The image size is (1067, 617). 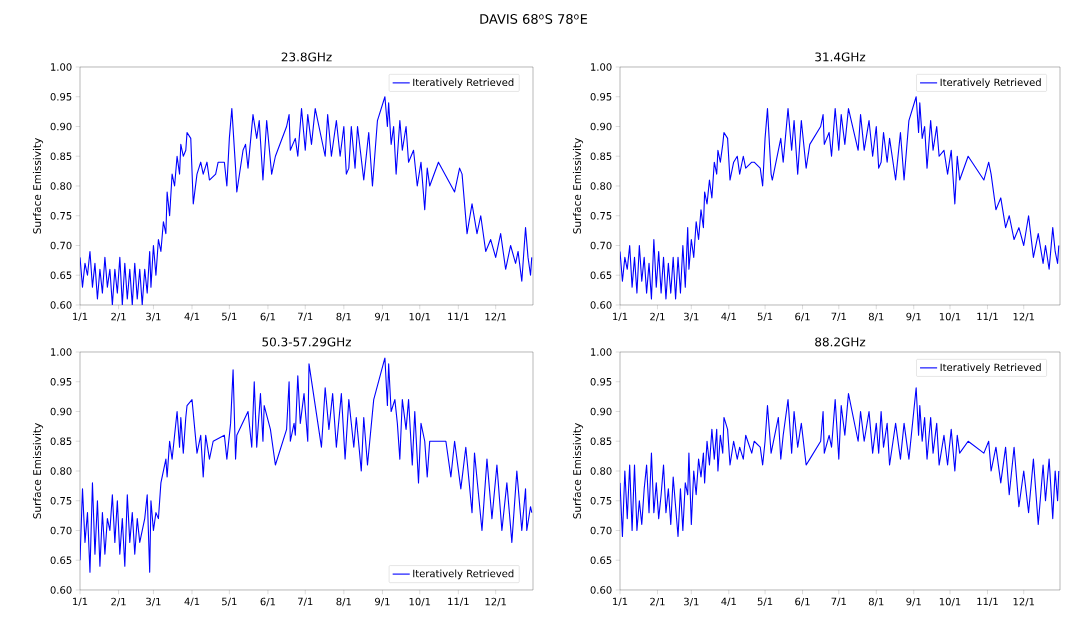 What do you see at coordinates (306, 57) in the screenshot?
I see `chart-title: 23.8GHz` at bounding box center [306, 57].